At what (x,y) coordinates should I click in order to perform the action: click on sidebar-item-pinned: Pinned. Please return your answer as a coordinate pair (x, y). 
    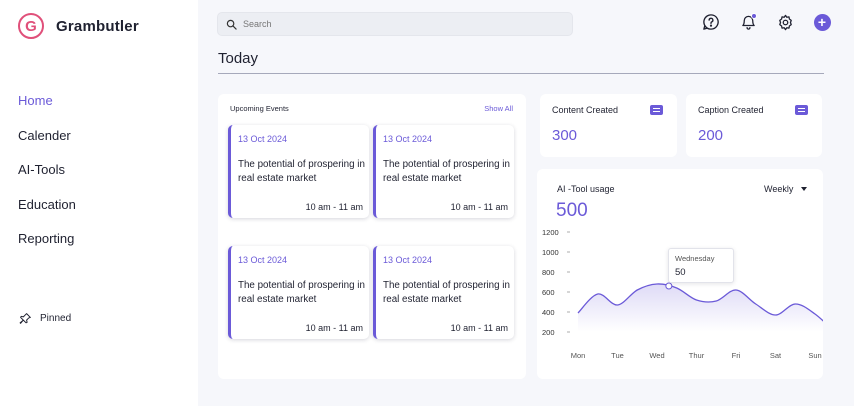
    Looking at the image, I should click on (45, 318).